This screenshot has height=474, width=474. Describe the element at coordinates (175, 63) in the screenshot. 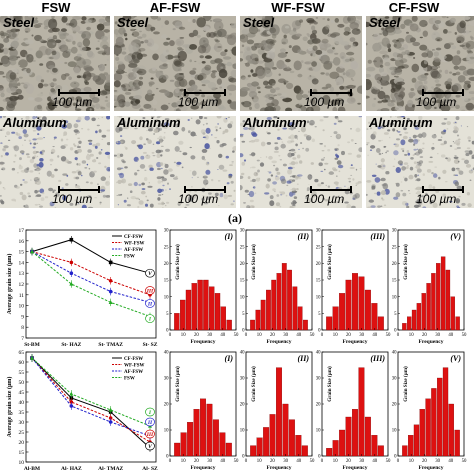

I see `micrograph-steel-2: Steel 100 µm` at that location.